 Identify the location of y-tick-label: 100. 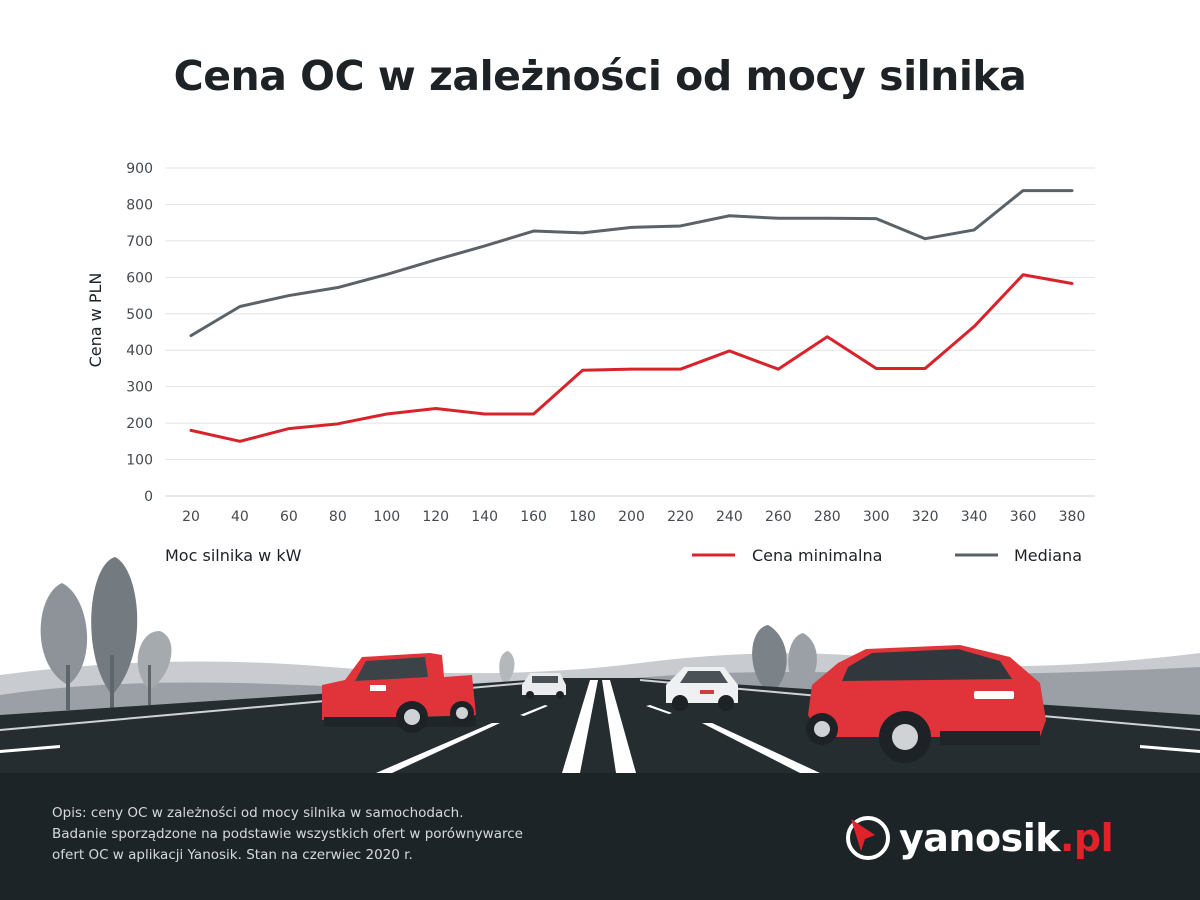
(139, 461).